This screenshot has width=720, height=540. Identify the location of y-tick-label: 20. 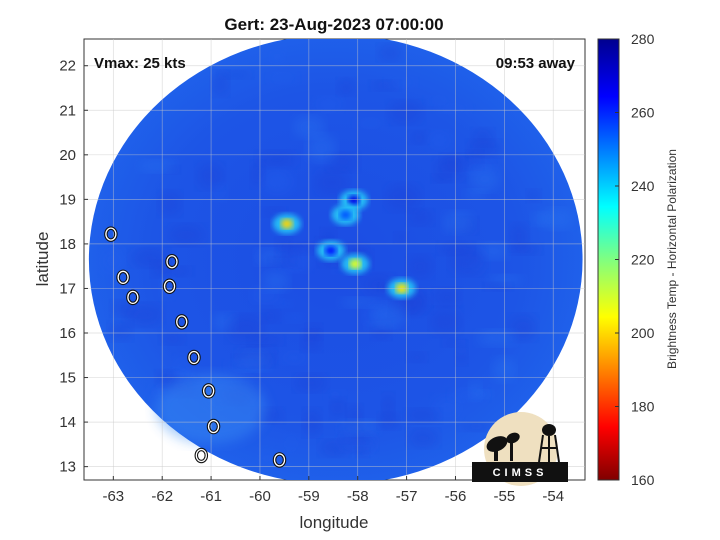
(67, 155).